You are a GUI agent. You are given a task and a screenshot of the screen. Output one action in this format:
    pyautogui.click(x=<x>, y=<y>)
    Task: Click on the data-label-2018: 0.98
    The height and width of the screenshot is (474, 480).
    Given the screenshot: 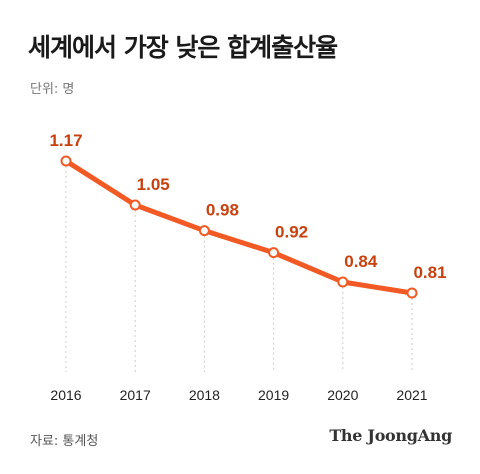 What is the action you would take?
    pyautogui.click(x=222, y=210)
    